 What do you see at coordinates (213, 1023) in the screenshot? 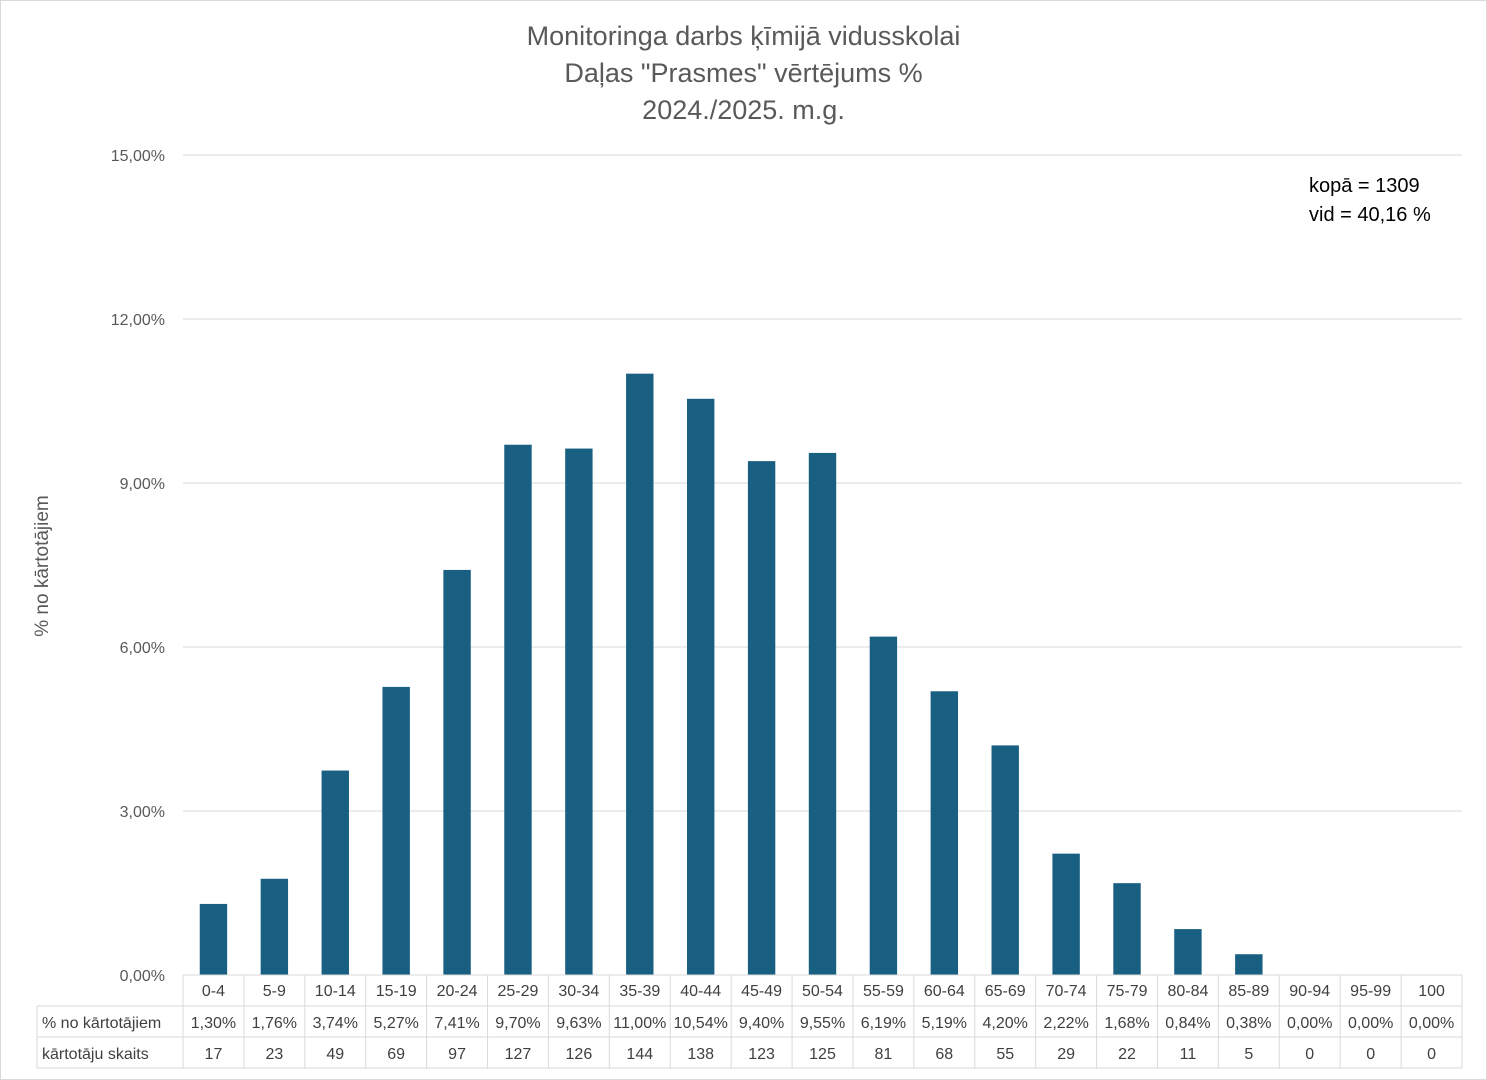
I see `table-cell: 1,30%` at bounding box center [213, 1023].